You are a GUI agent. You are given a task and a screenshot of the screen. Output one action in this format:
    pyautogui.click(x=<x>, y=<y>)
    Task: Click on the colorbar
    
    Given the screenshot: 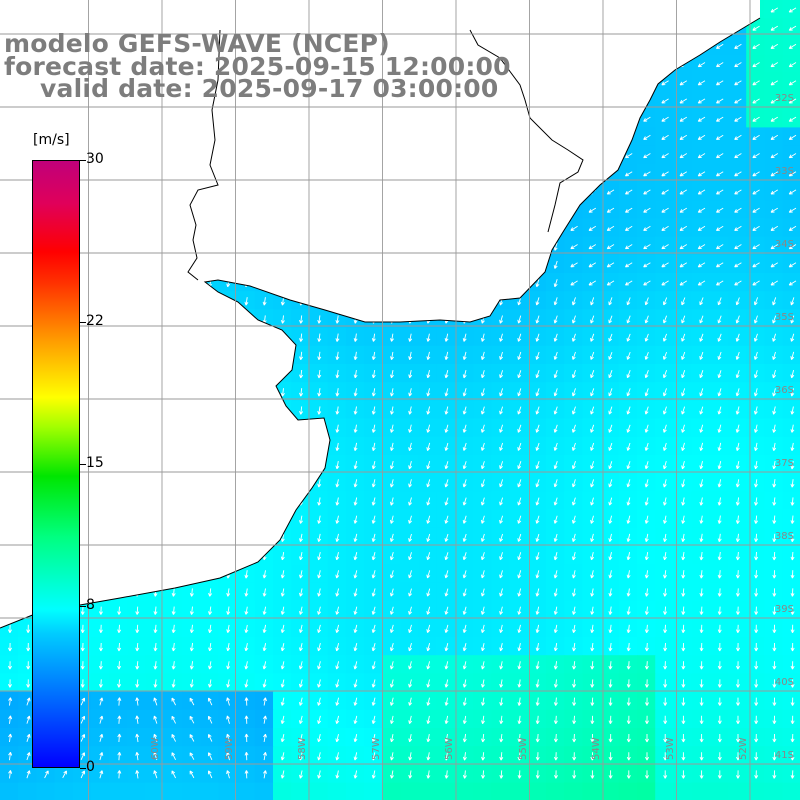 What is the action you would take?
    pyautogui.click(x=56, y=464)
    